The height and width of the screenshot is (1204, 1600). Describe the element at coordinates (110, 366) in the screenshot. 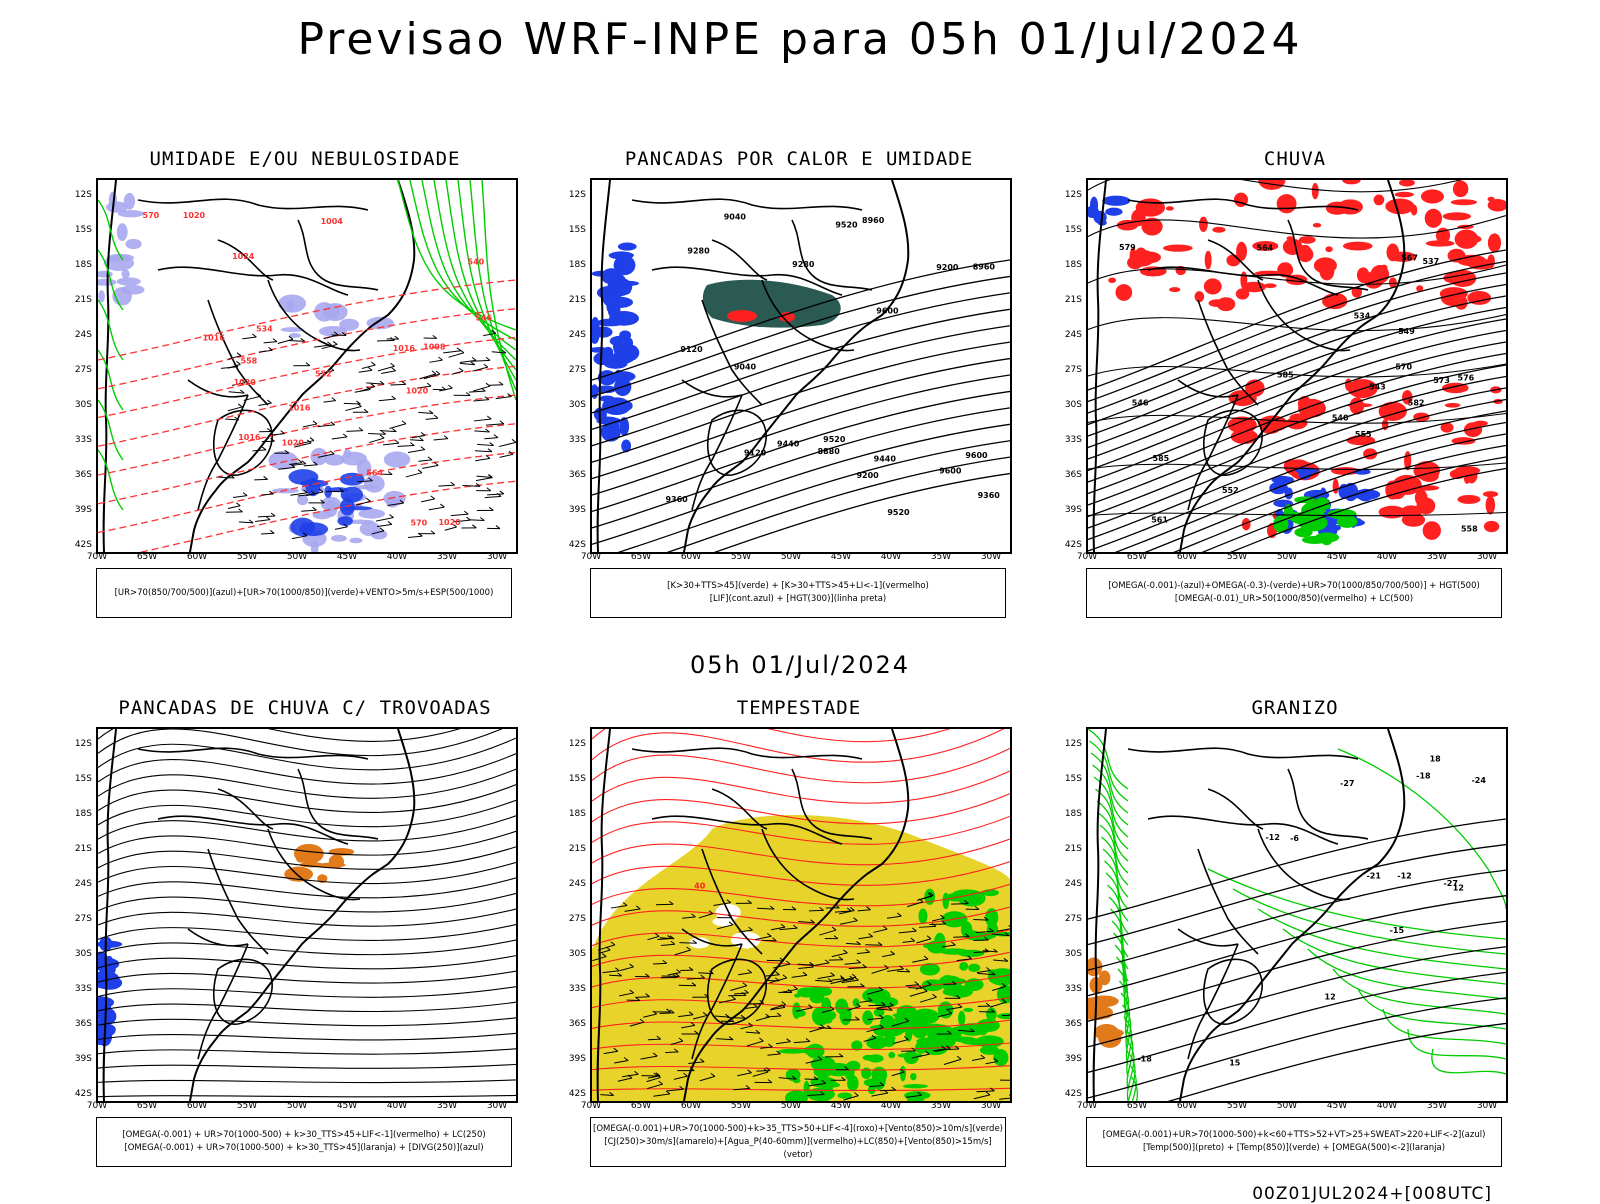

I see `west-border` at that location.